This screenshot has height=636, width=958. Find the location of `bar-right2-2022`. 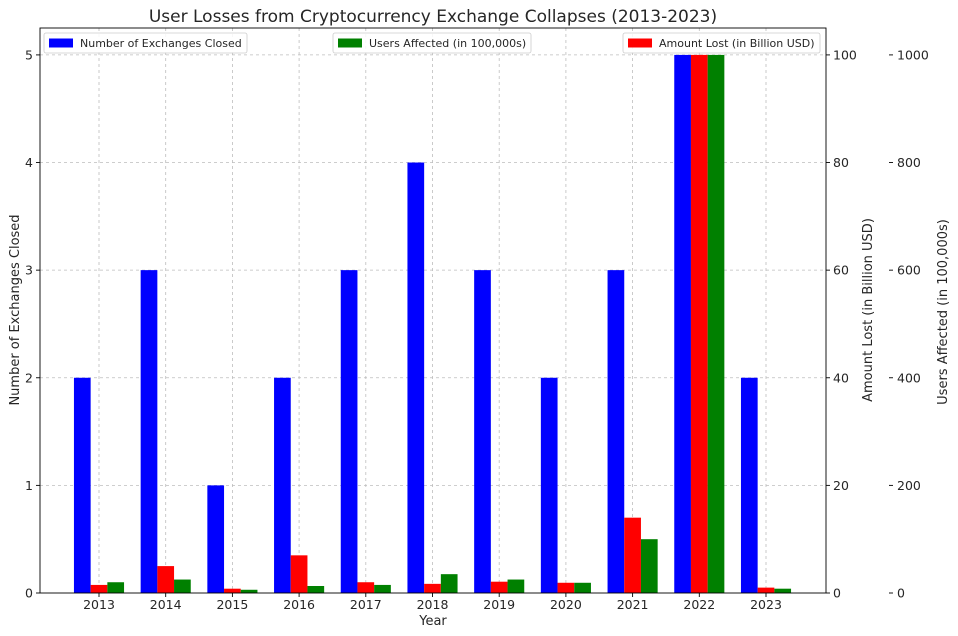

bar-right2-2022 is located at coordinates (716, 323).